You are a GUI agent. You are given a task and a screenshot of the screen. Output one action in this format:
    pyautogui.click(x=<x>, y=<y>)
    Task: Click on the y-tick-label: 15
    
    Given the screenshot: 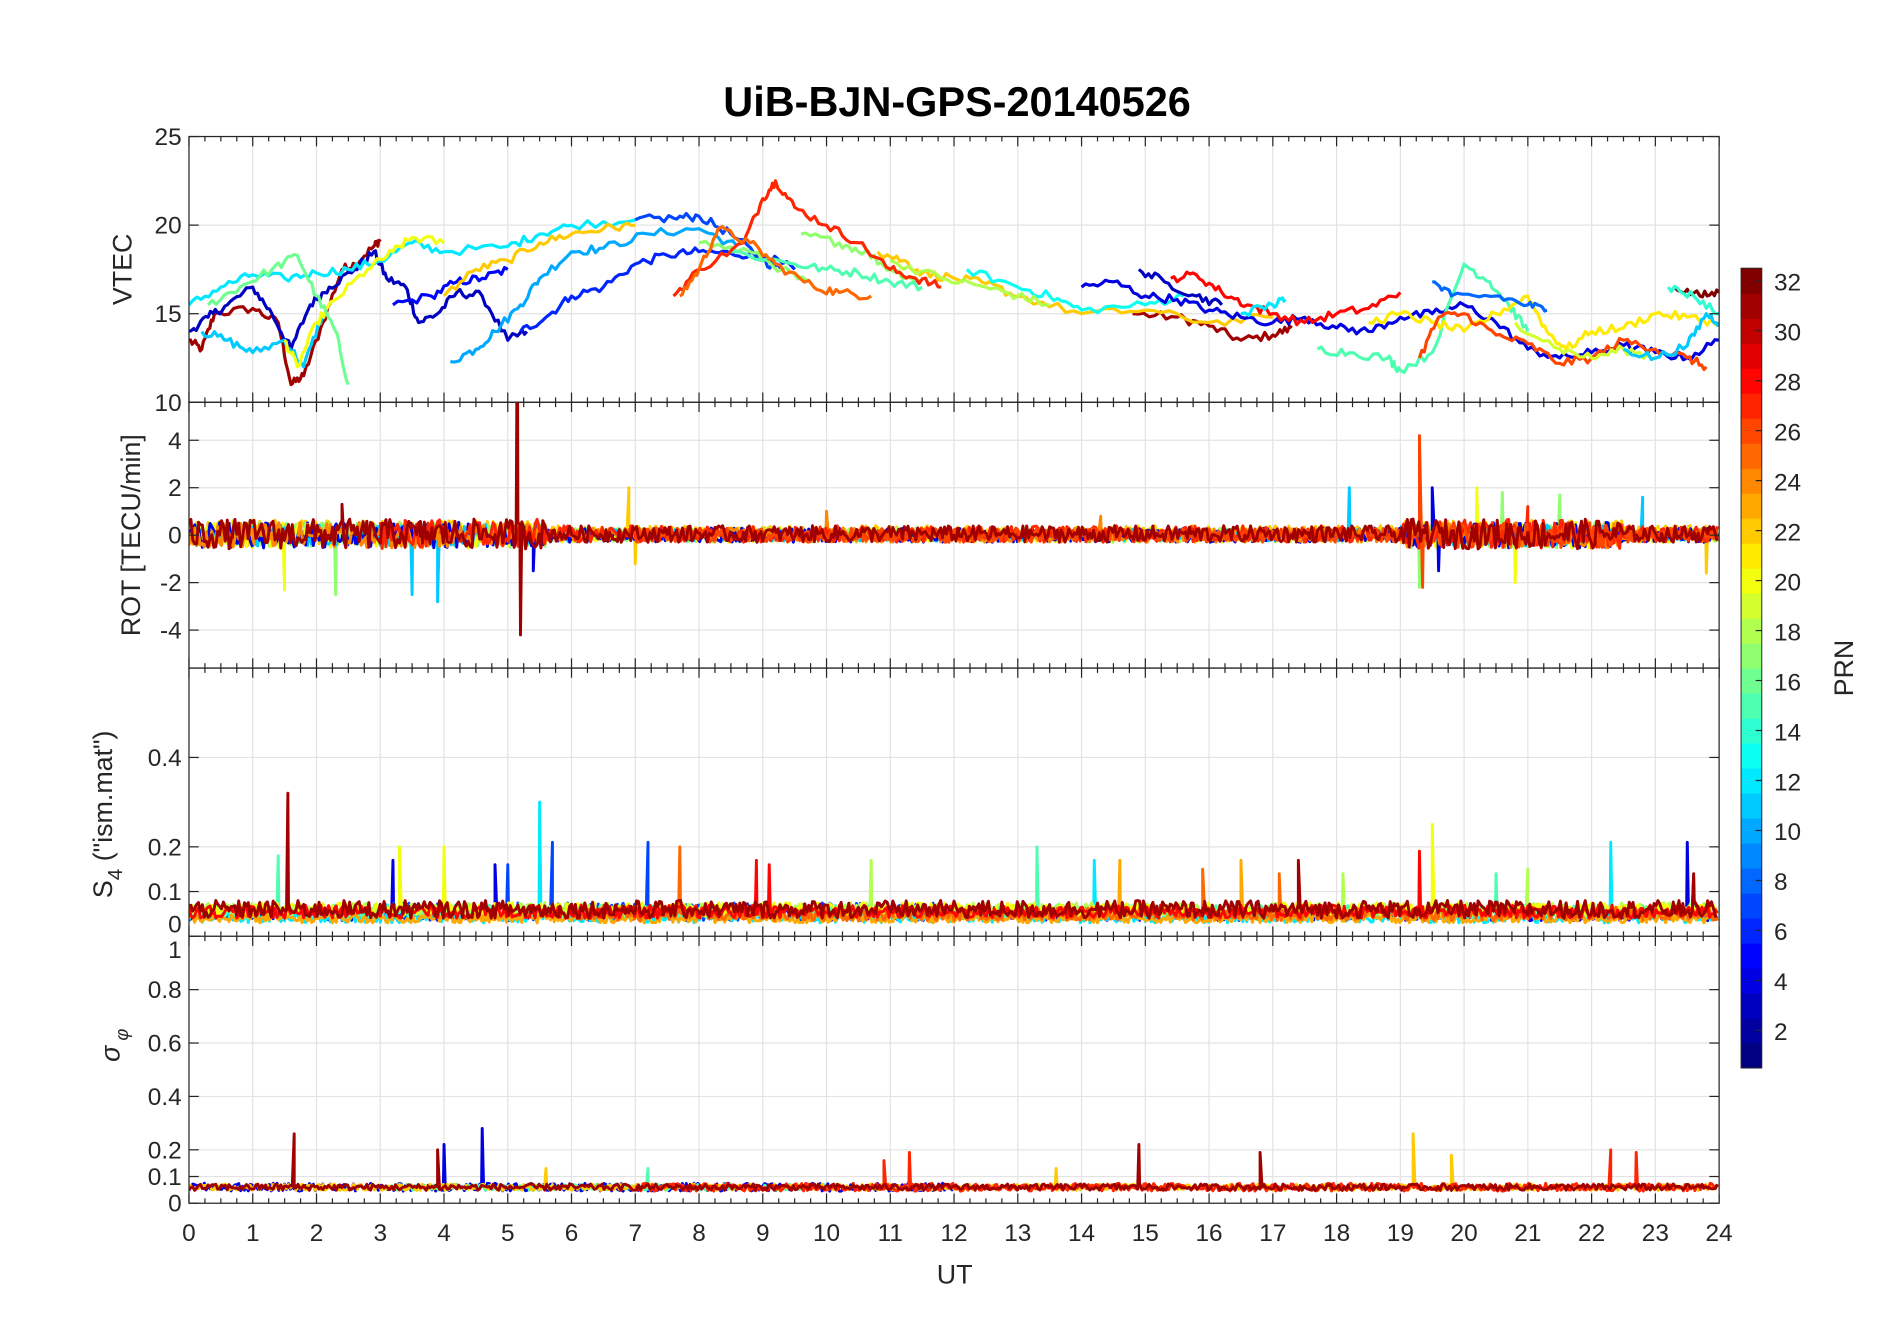 What is the action you would take?
    pyautogui.click(x=168, y=314)
    